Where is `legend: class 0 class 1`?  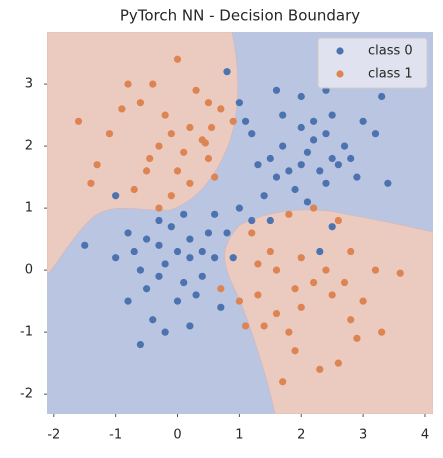
legend: class 0 class 1 is located at coordinates (372, 63).